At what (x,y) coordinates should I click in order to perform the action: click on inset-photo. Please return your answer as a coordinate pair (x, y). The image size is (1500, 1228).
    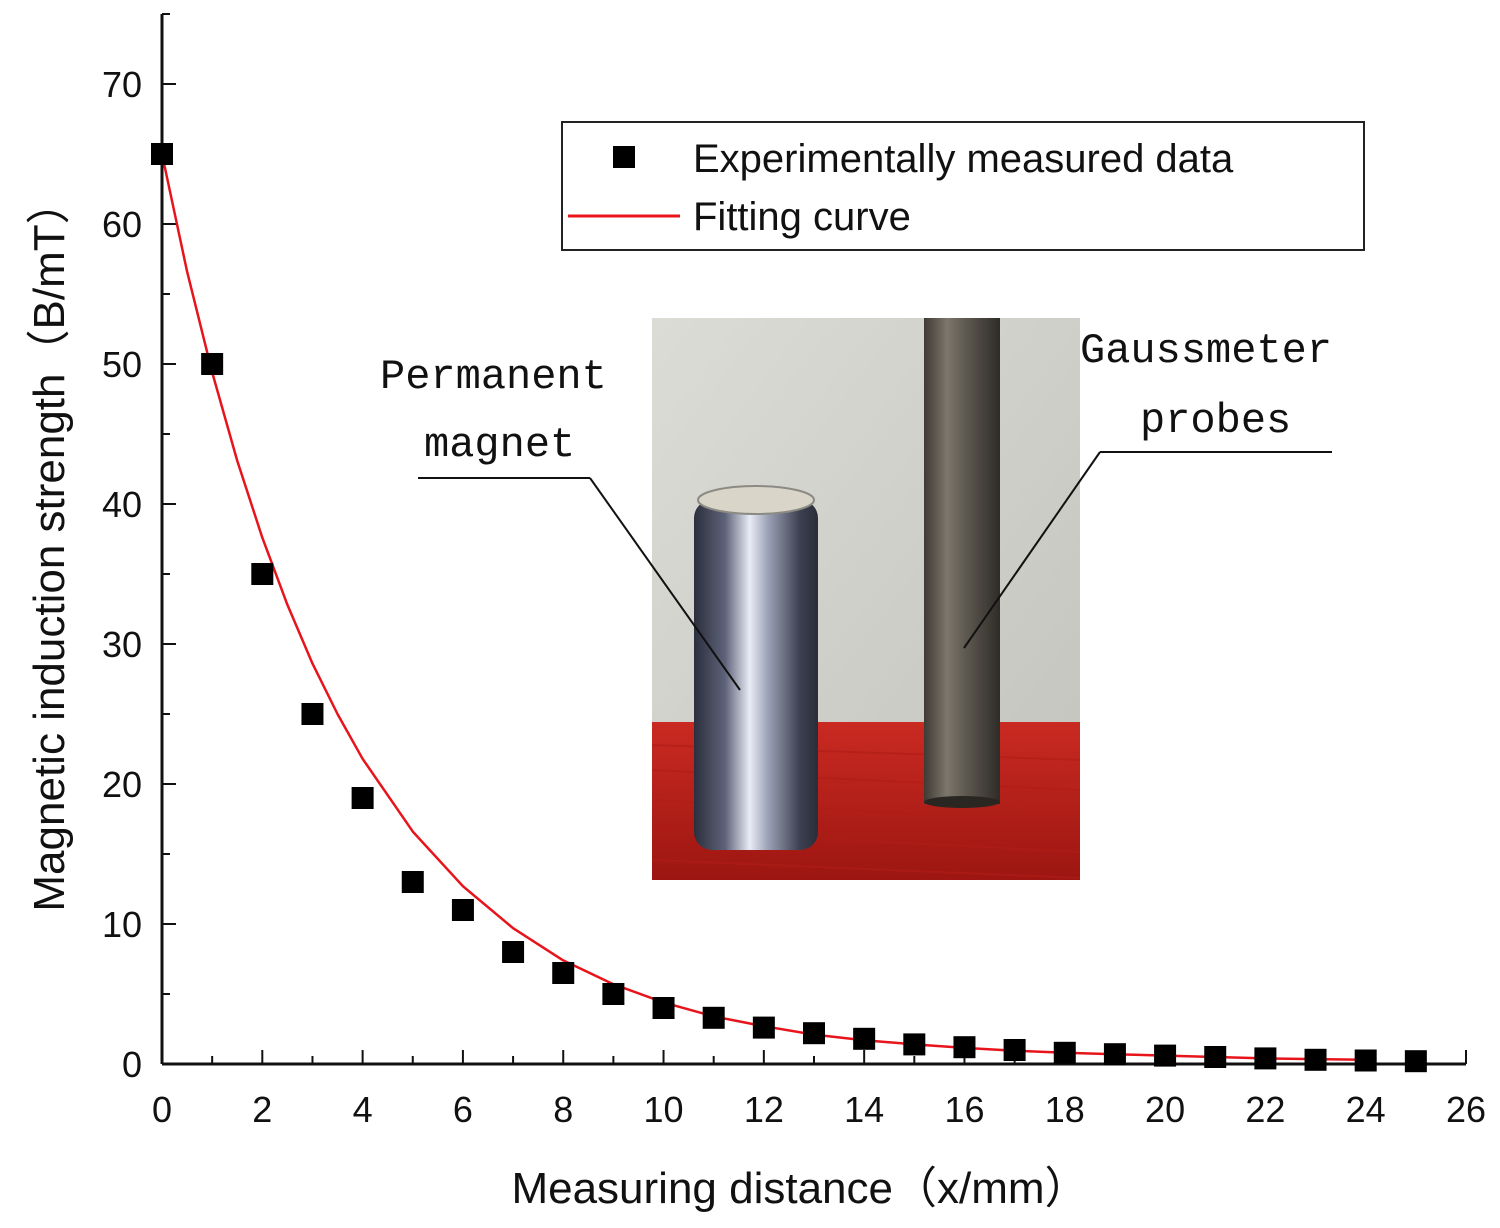
    Looking at the image, I should click on (866, 599).